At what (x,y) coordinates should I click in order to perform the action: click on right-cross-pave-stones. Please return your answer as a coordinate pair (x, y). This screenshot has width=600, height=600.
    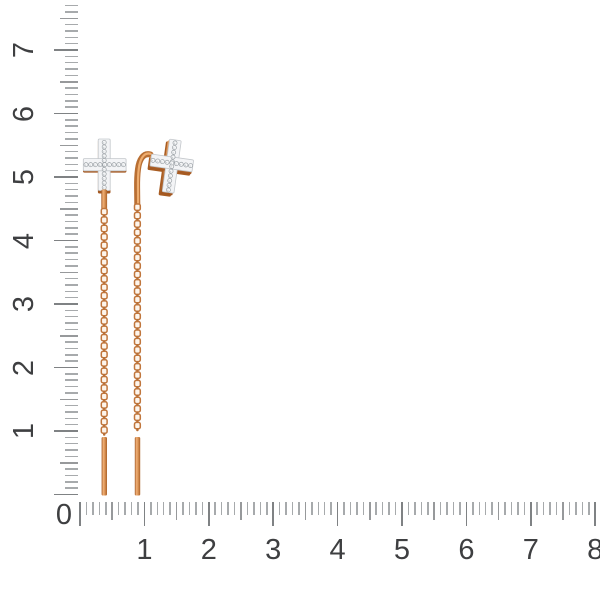
    Looking at the image, I should click on (172, 166).